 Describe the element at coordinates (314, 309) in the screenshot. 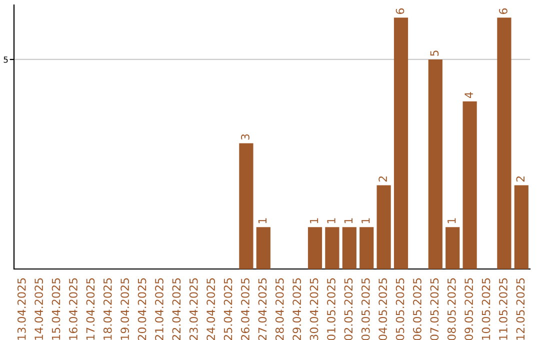

I see `x-tick-label: 30.04.2025` at that location.